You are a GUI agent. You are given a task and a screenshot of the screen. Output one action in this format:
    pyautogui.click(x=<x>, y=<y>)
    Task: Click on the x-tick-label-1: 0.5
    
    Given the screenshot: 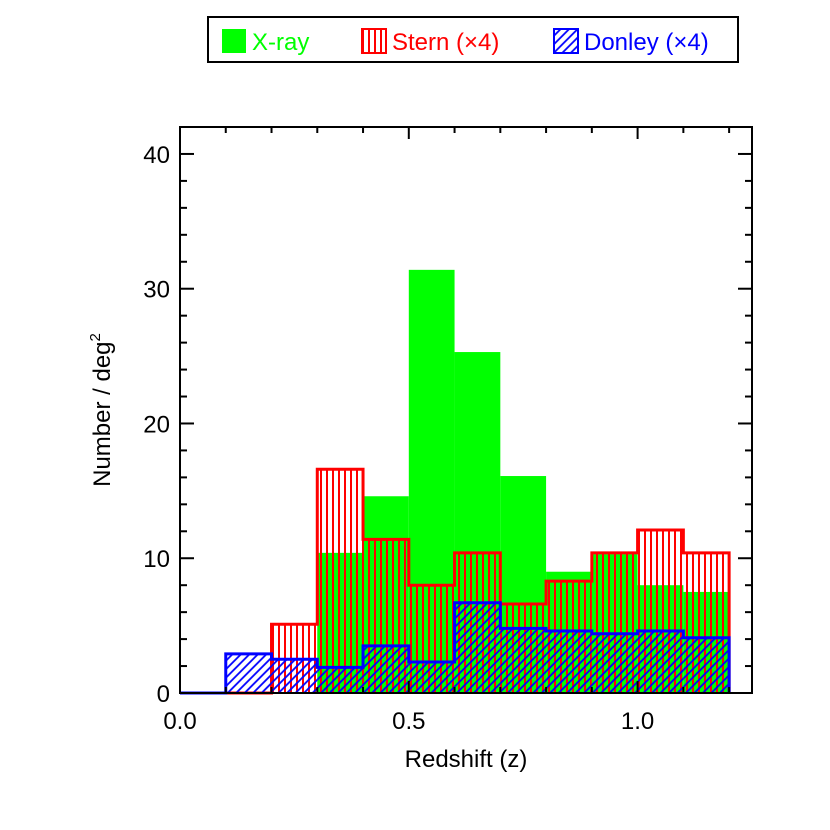 What is the action you would take?
    pyautogui.click(x=408, y=721)
    